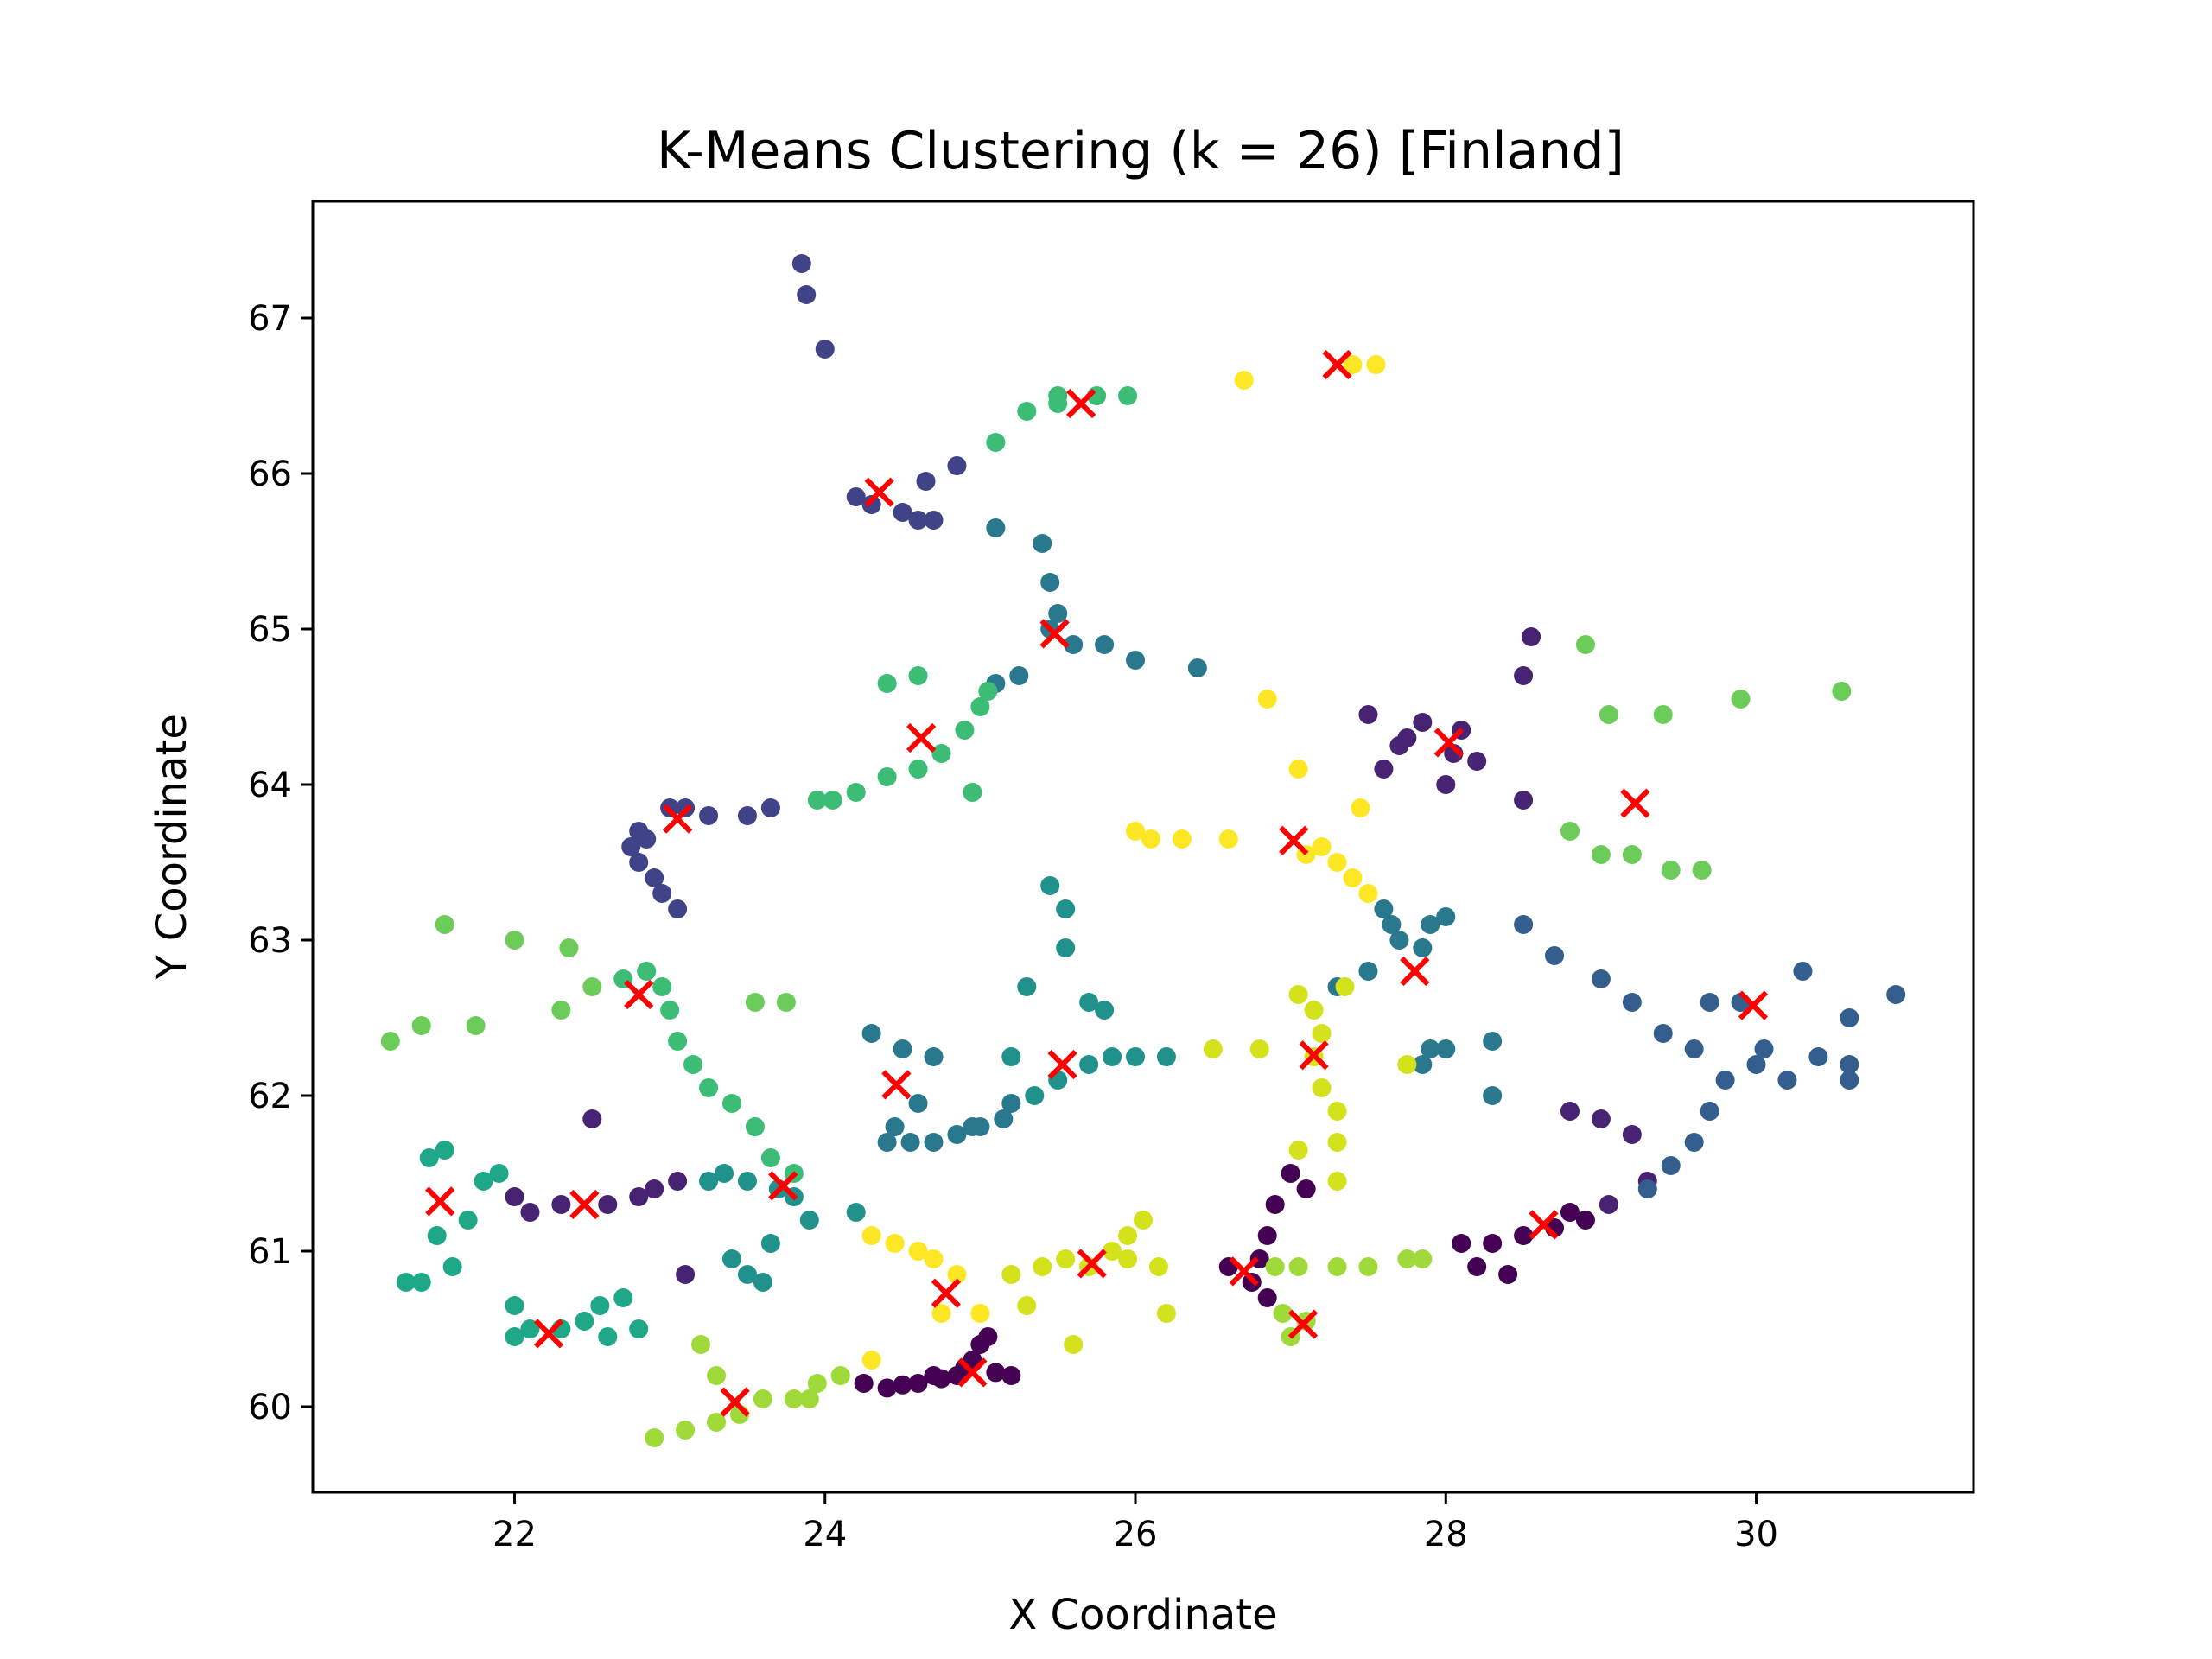  What do you see at coordinates (515, 1534) in the screenshot?
I see `x-tick-label: 22` at bounding box center [515, 1534].